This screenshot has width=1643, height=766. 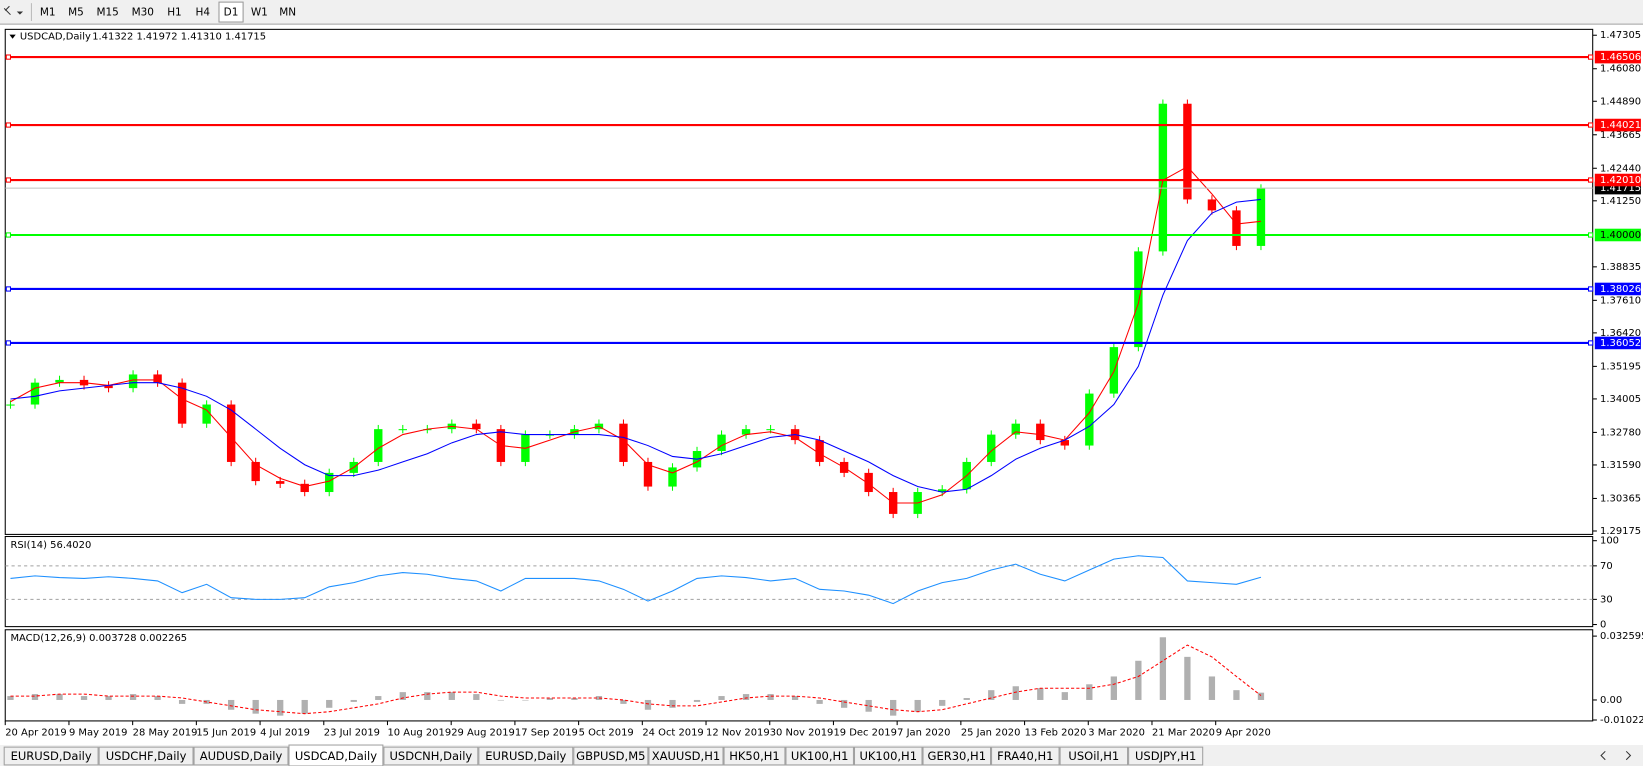 I want to click on x-tick-label: 29 Aug 2019, so click(x=483, y=732).